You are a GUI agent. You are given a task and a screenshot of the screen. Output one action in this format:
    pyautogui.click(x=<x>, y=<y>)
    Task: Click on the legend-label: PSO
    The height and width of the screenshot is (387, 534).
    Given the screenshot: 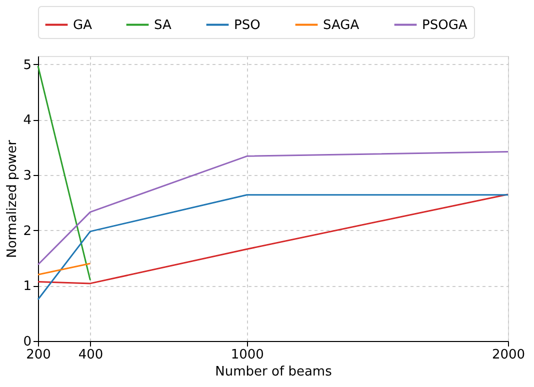 What is the action you would take?
    pyautogui.click(x=247, y=25)
    